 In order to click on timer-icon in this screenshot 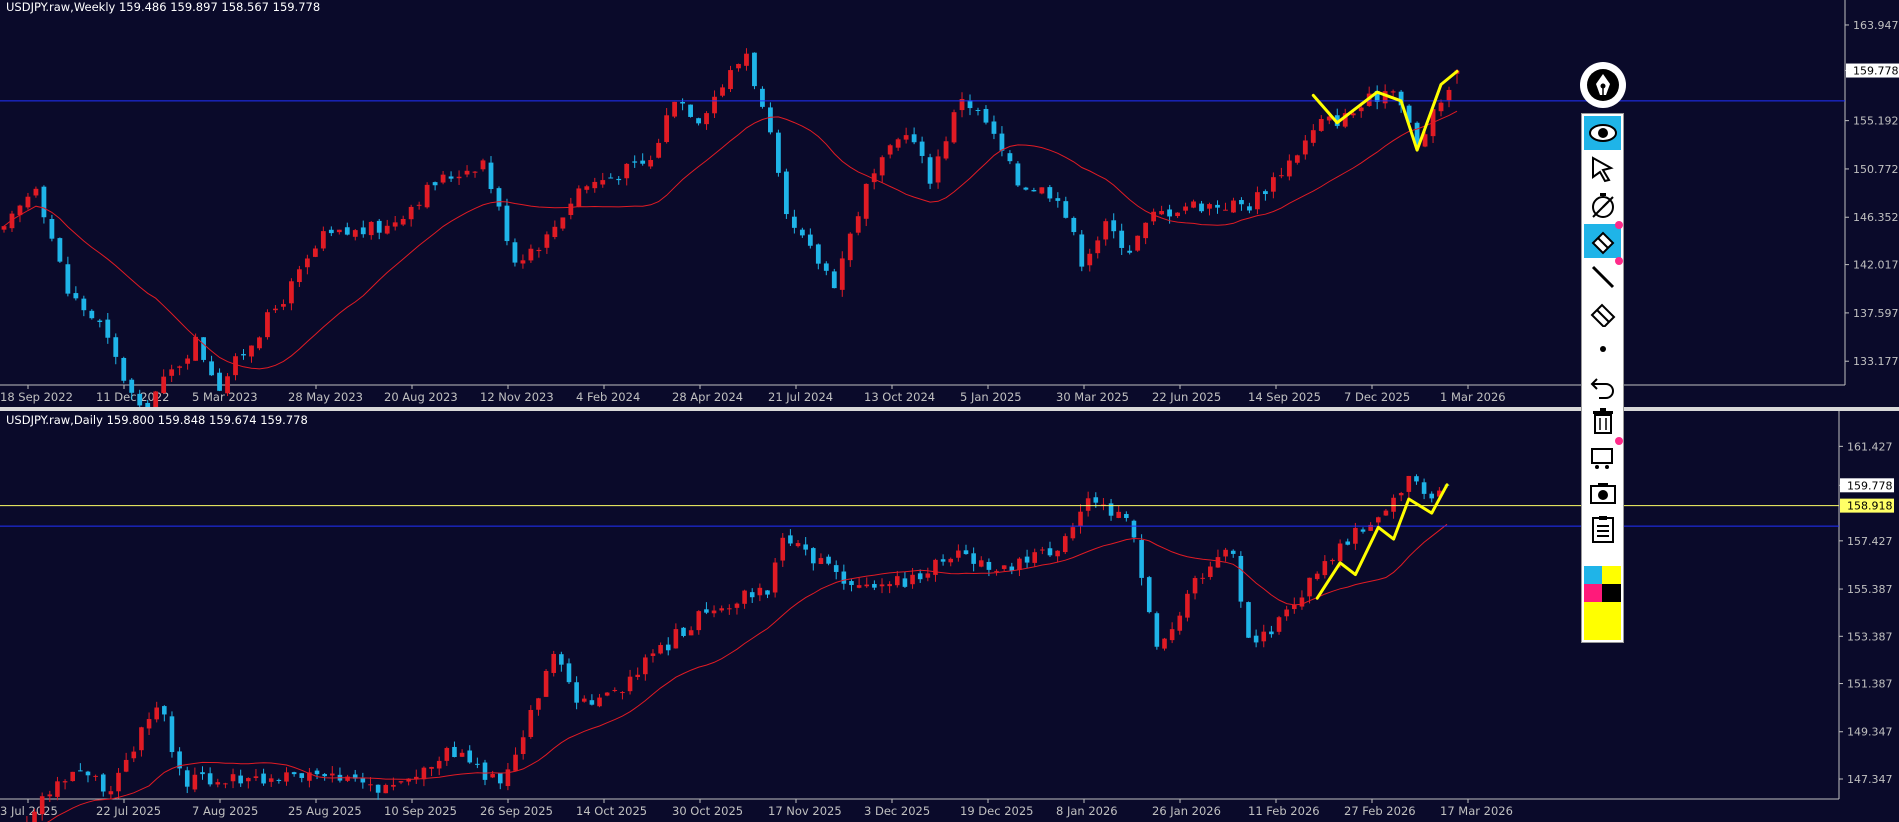, I will do `click(1602, 205)`.